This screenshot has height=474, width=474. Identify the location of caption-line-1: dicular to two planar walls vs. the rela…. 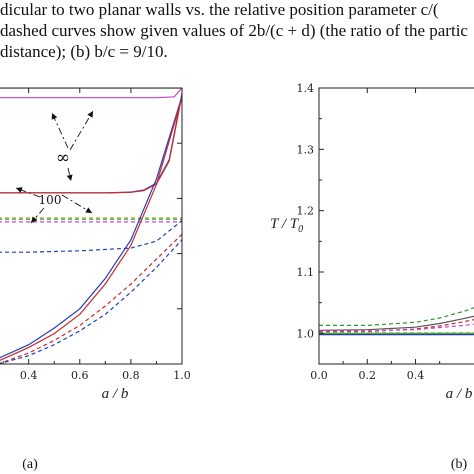
(219, 9).